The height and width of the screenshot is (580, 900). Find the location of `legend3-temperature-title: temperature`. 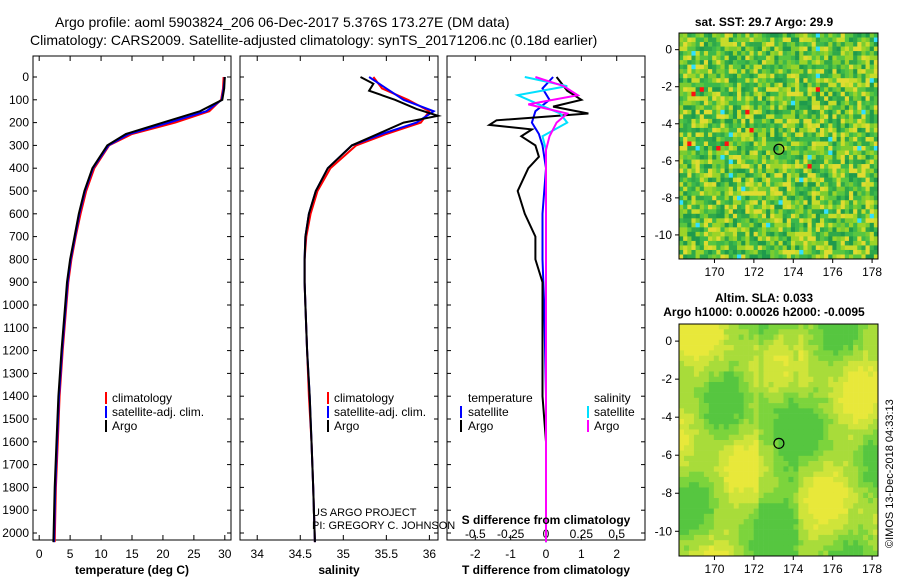

legend3-temperature-title: temperature is located at coordinates (500, 398).